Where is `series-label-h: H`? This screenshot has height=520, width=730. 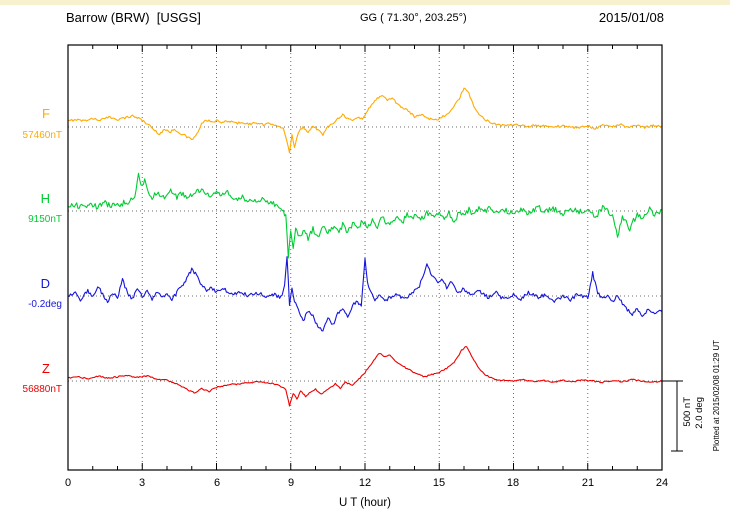
series-label-h: H is located at coordinates (45, 198).